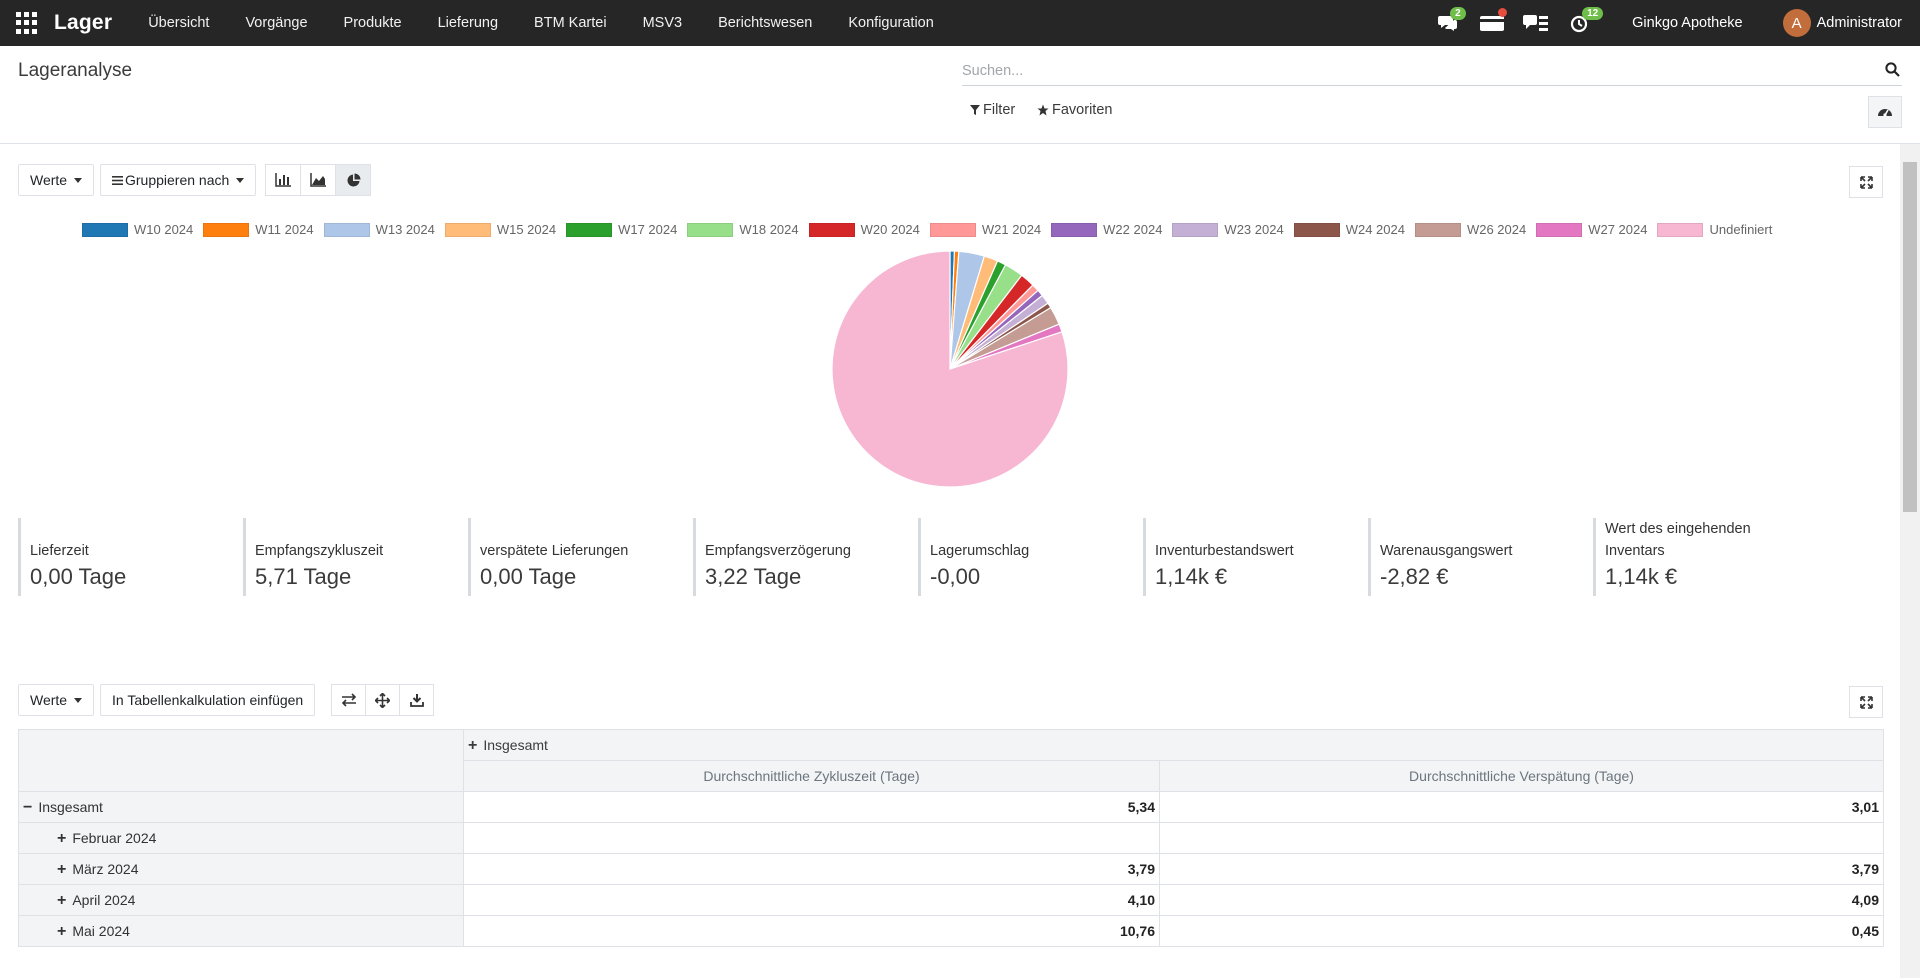 The image size is (1920, 978). Describe the element at coordinates (662, 23) in the screenshot. I see `menu-item-msv3: MSV3` at that location.